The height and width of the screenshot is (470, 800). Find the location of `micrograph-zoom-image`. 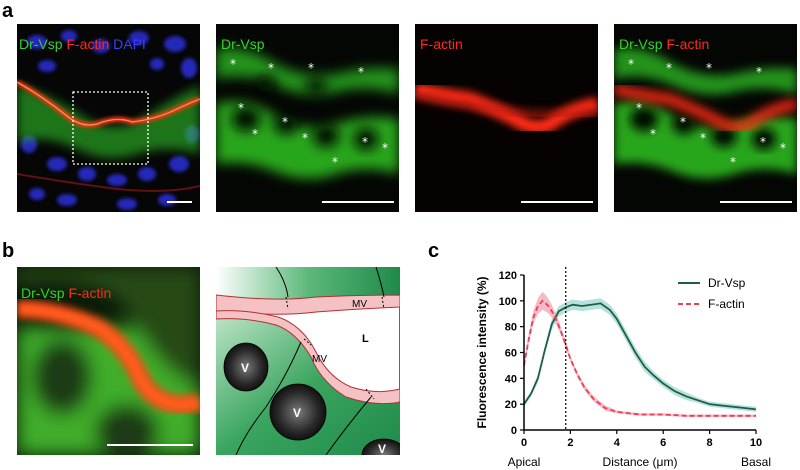

micrograph-zoom-image is located at coordinates (108, 361).